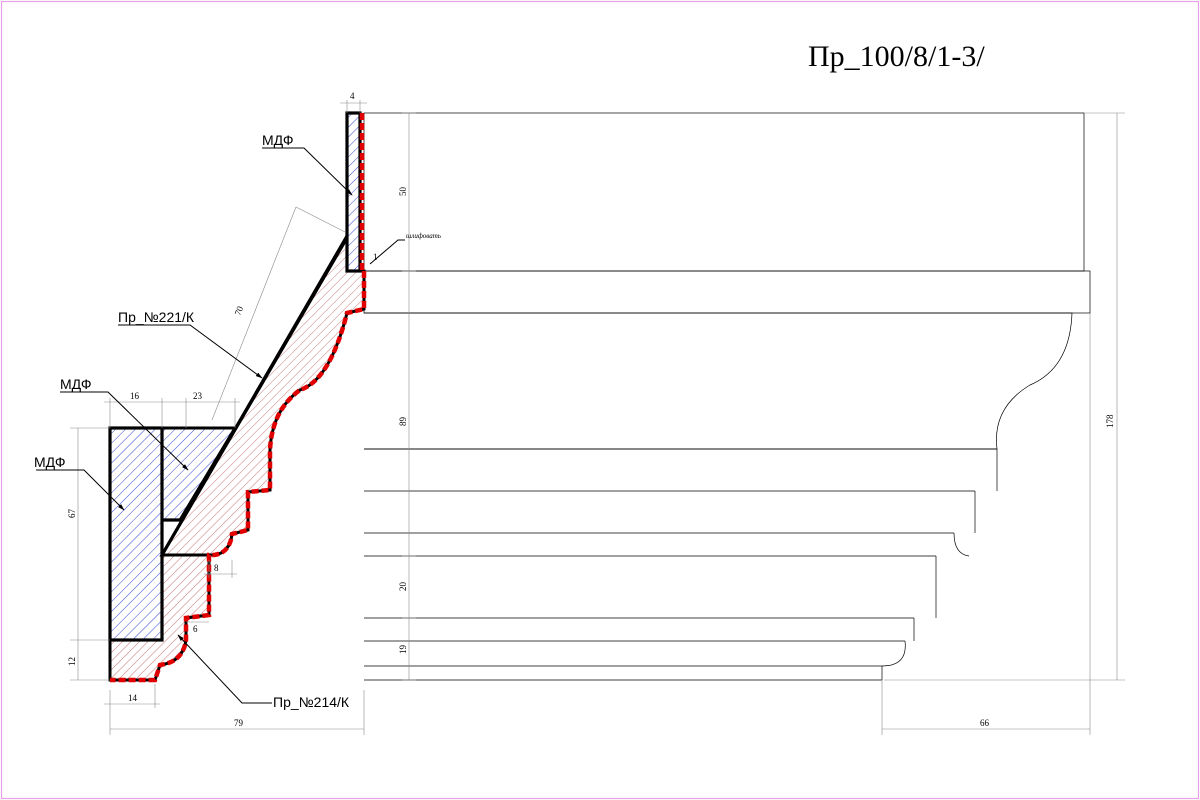 This screenshot has height=800, width=1200. Describe the element at coordinates (403, 422) in the screenshot. I see `dim-89: 89` at that location.